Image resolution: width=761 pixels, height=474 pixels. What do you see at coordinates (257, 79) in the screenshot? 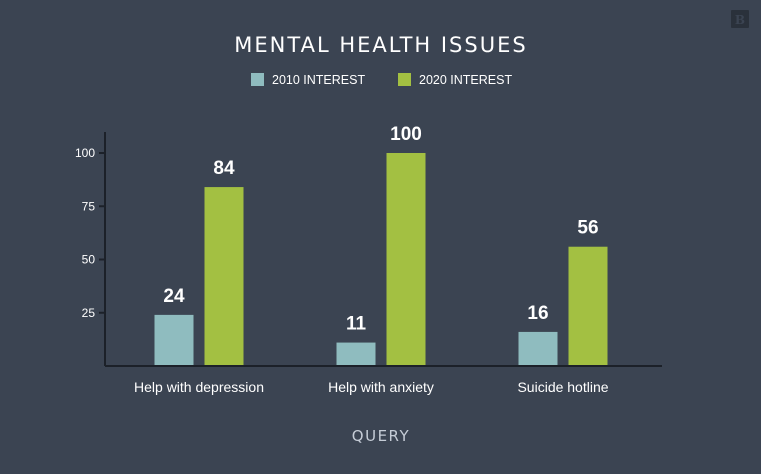
I see `legend-swatch-2010` at bounding box center [257, 79].